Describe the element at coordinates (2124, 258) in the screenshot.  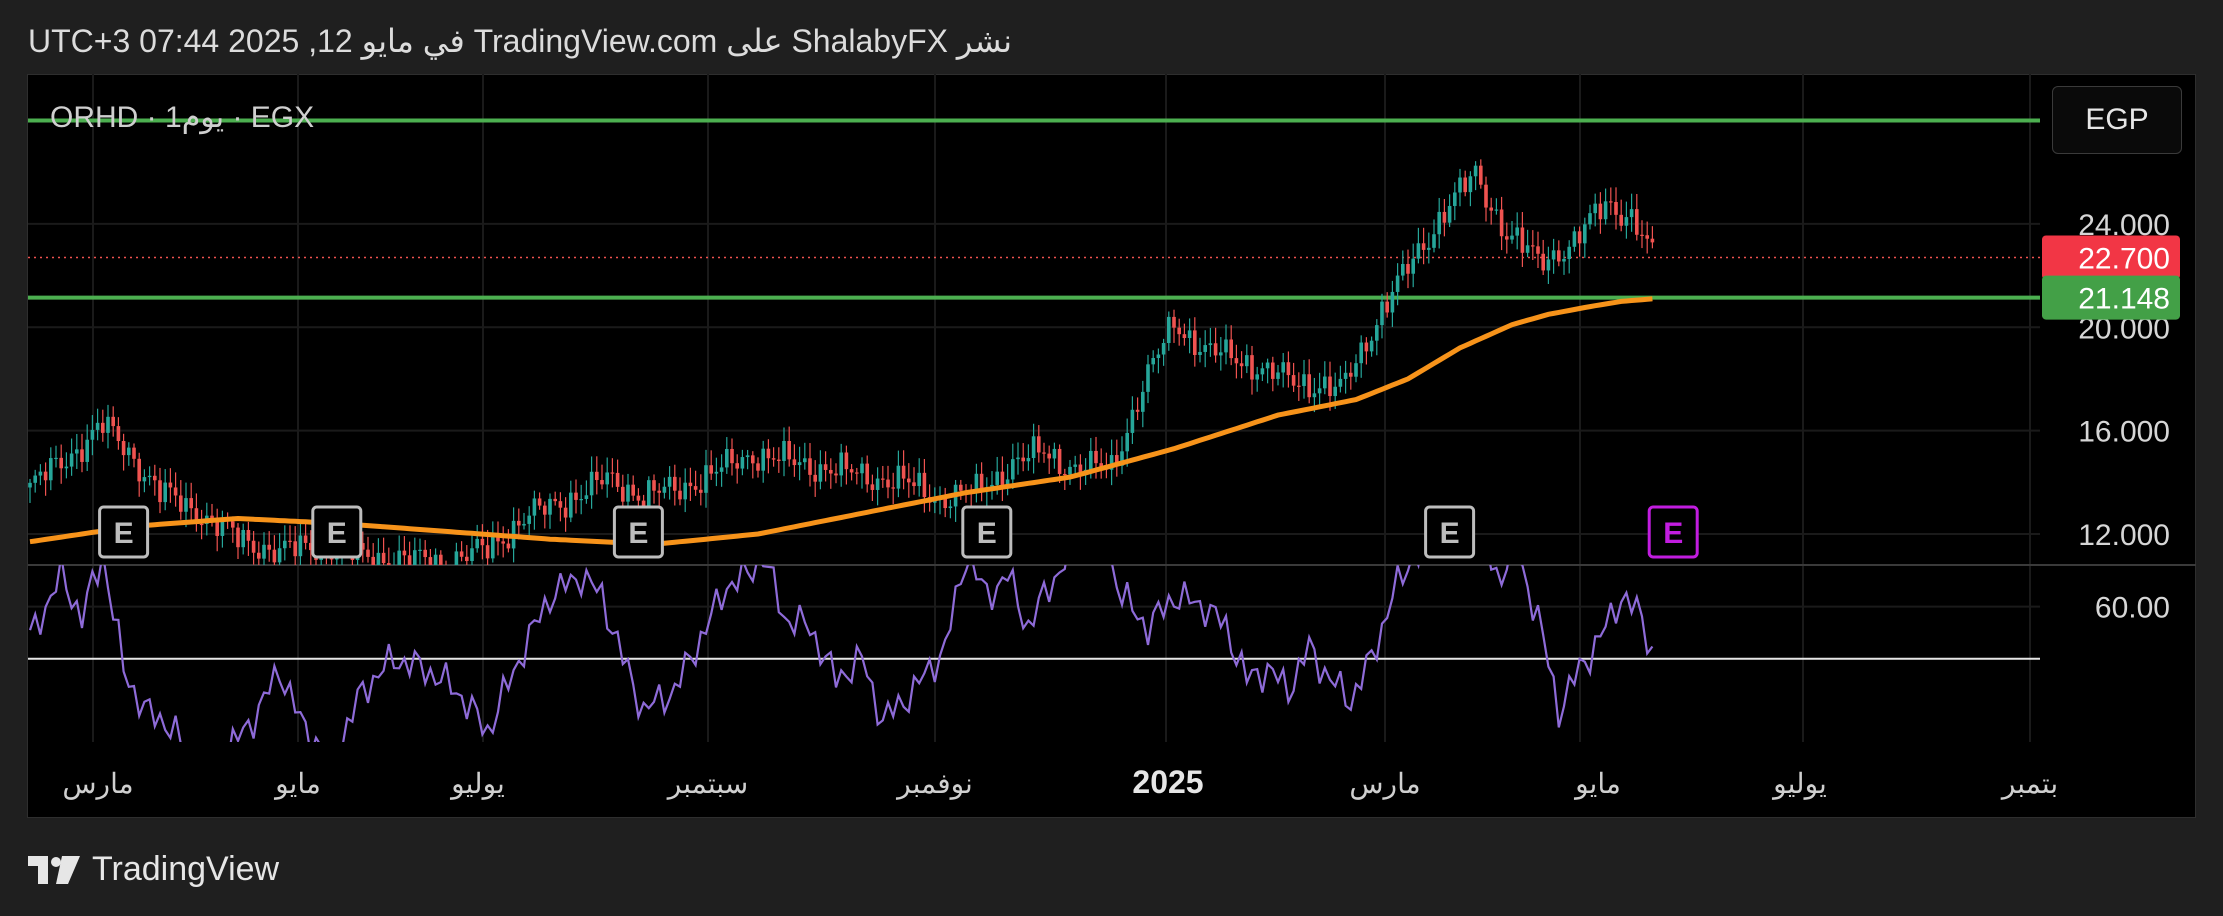
I see `price-badge-label: 22.700` at that location.